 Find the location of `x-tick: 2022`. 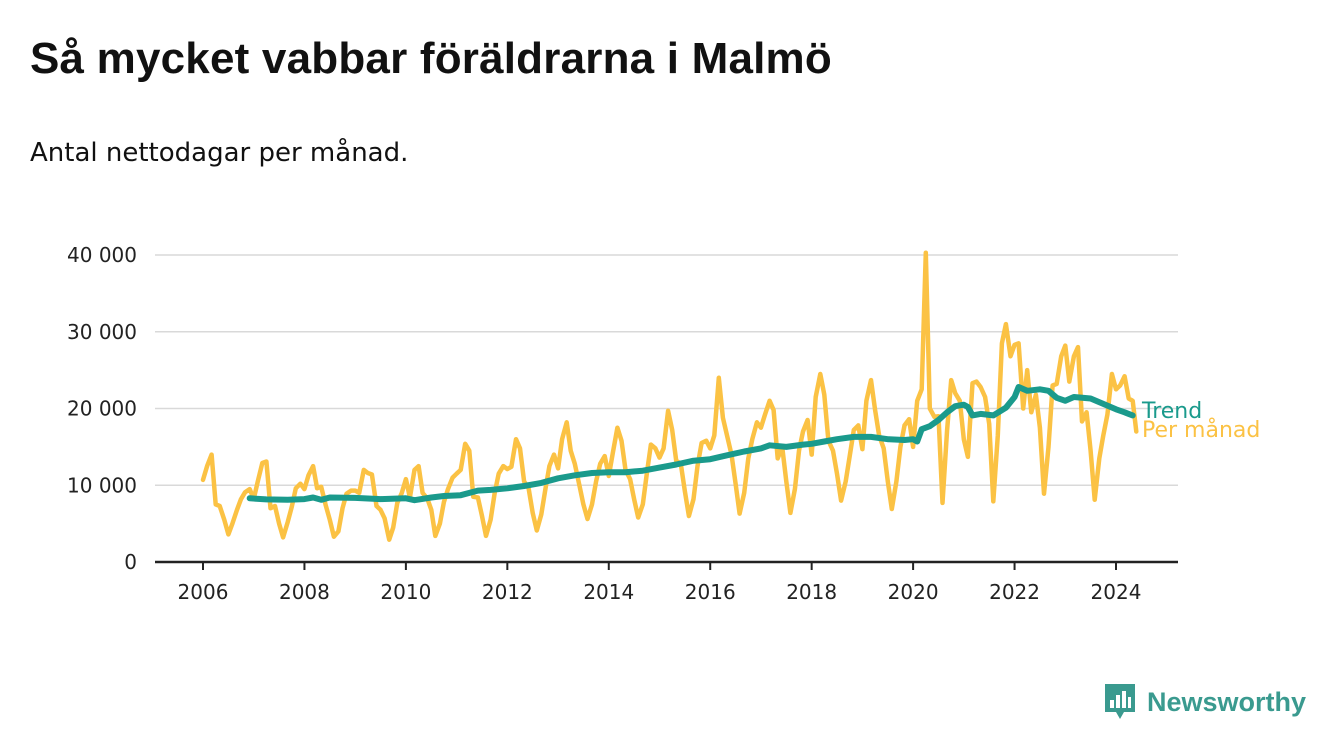

x-tick: 2022 is located at coordinates (1014, 583).